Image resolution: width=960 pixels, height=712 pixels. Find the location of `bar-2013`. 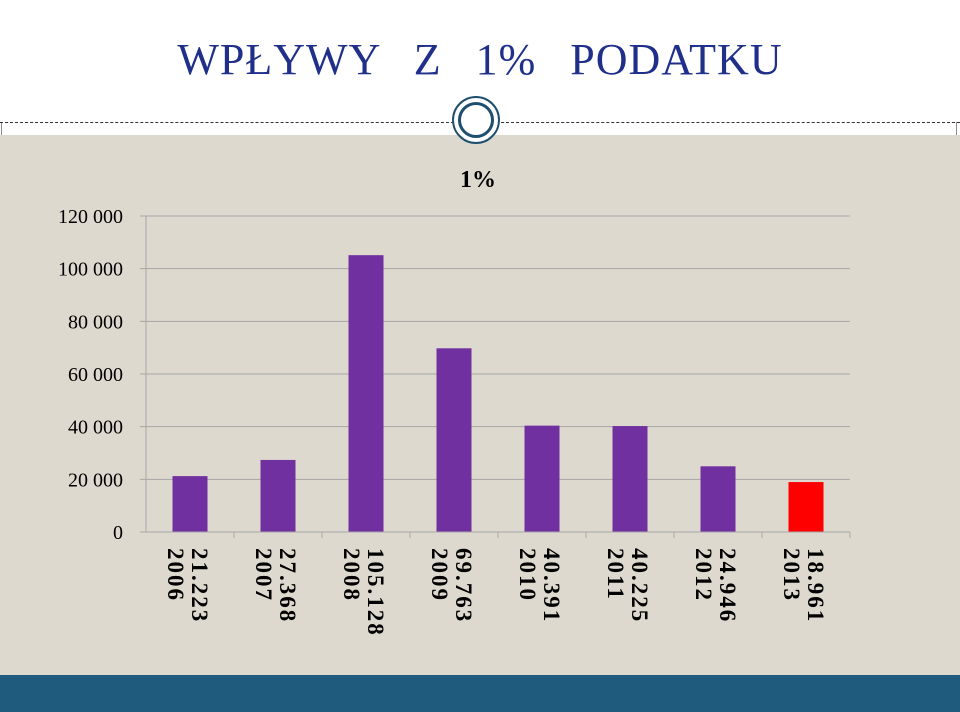

bar-2013 is located at coordinates (806, 507).